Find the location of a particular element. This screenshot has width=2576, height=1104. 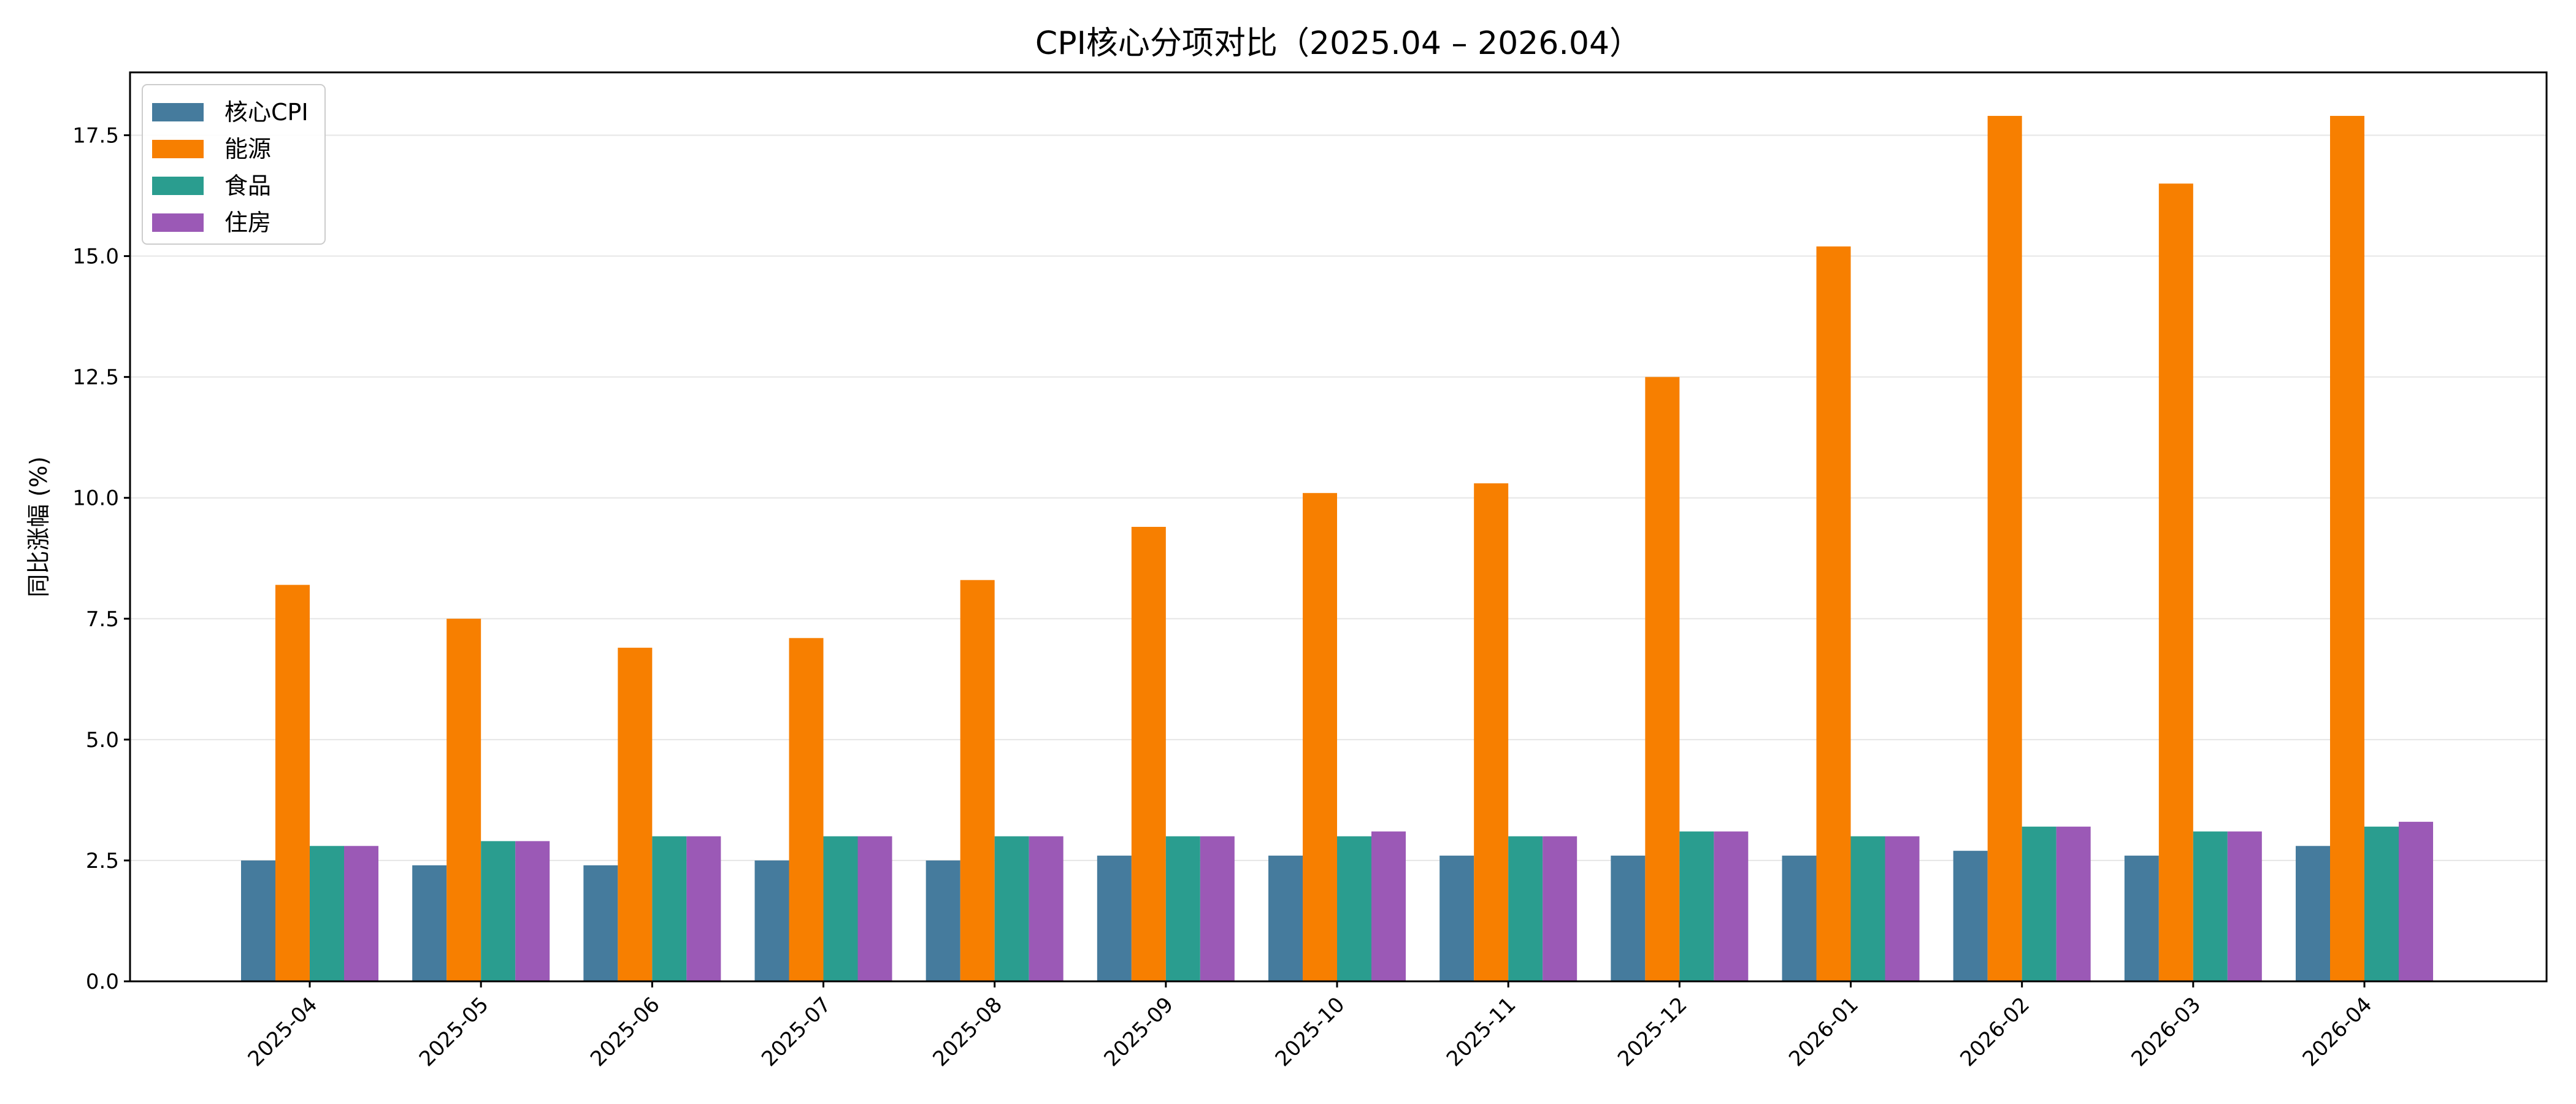

bar-能源-2026-04 is located at coordinates (2347, 548).